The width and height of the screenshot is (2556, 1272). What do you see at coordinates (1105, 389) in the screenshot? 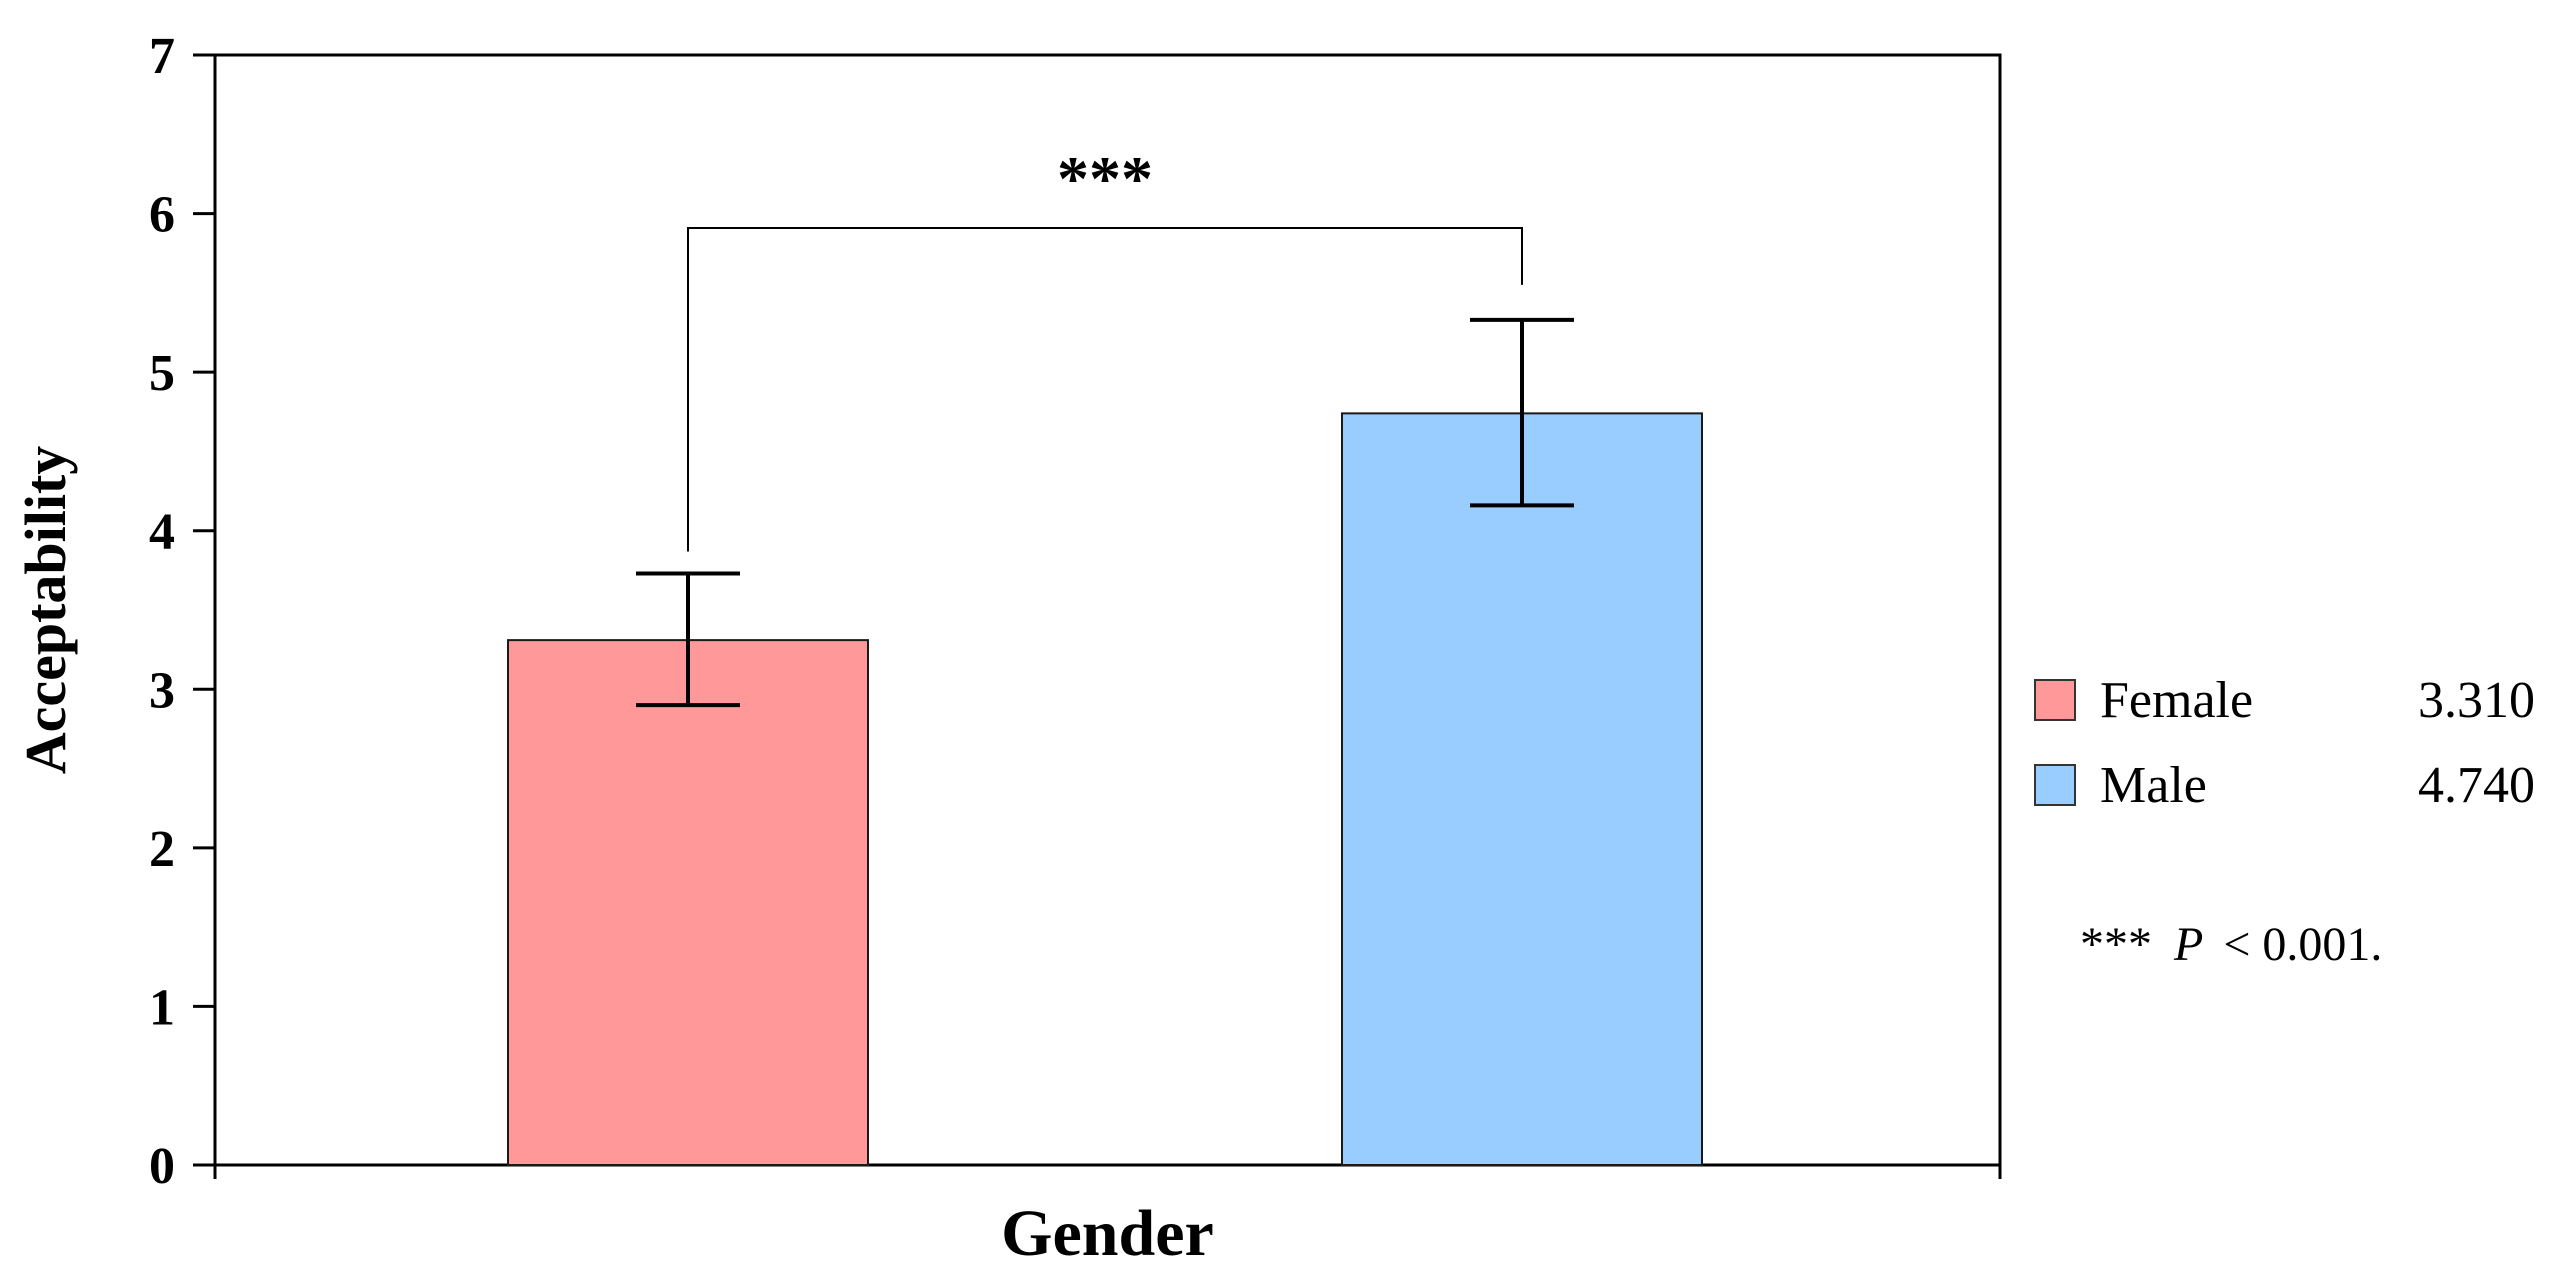
I see `significance-bracket-line` at bounding box center [1105, 389].